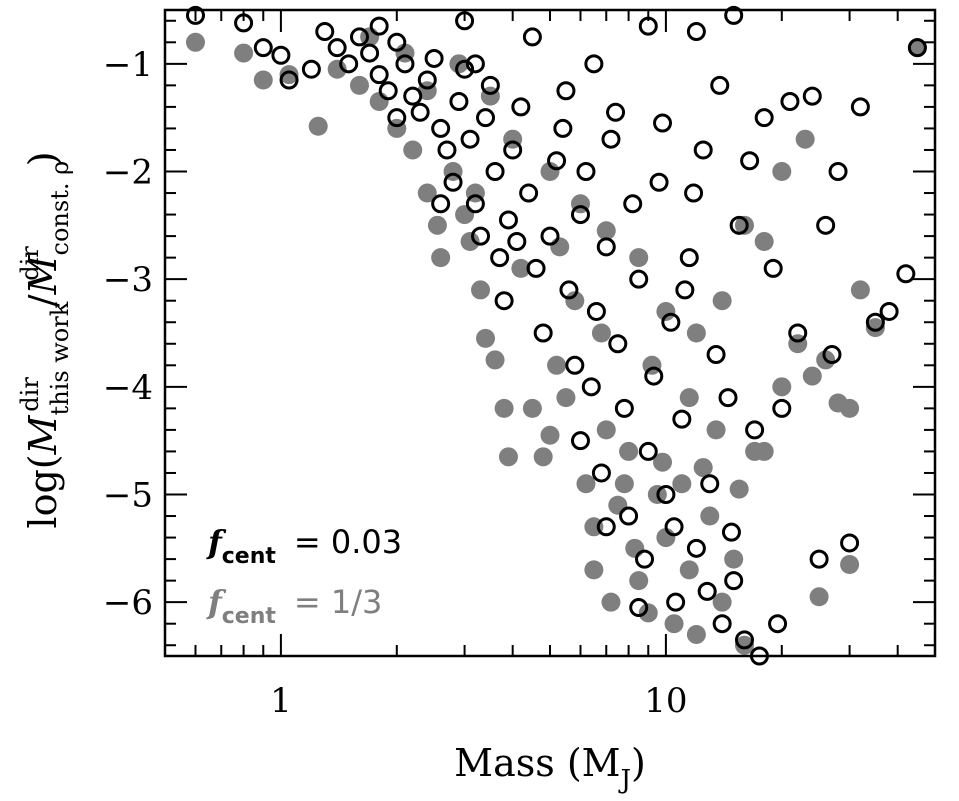 This screenshot has width=959, height=801. Describe the element at coordinates (550, 768) in the screenshot. I see `x-axis-label: Mass (MJ)` at that location.